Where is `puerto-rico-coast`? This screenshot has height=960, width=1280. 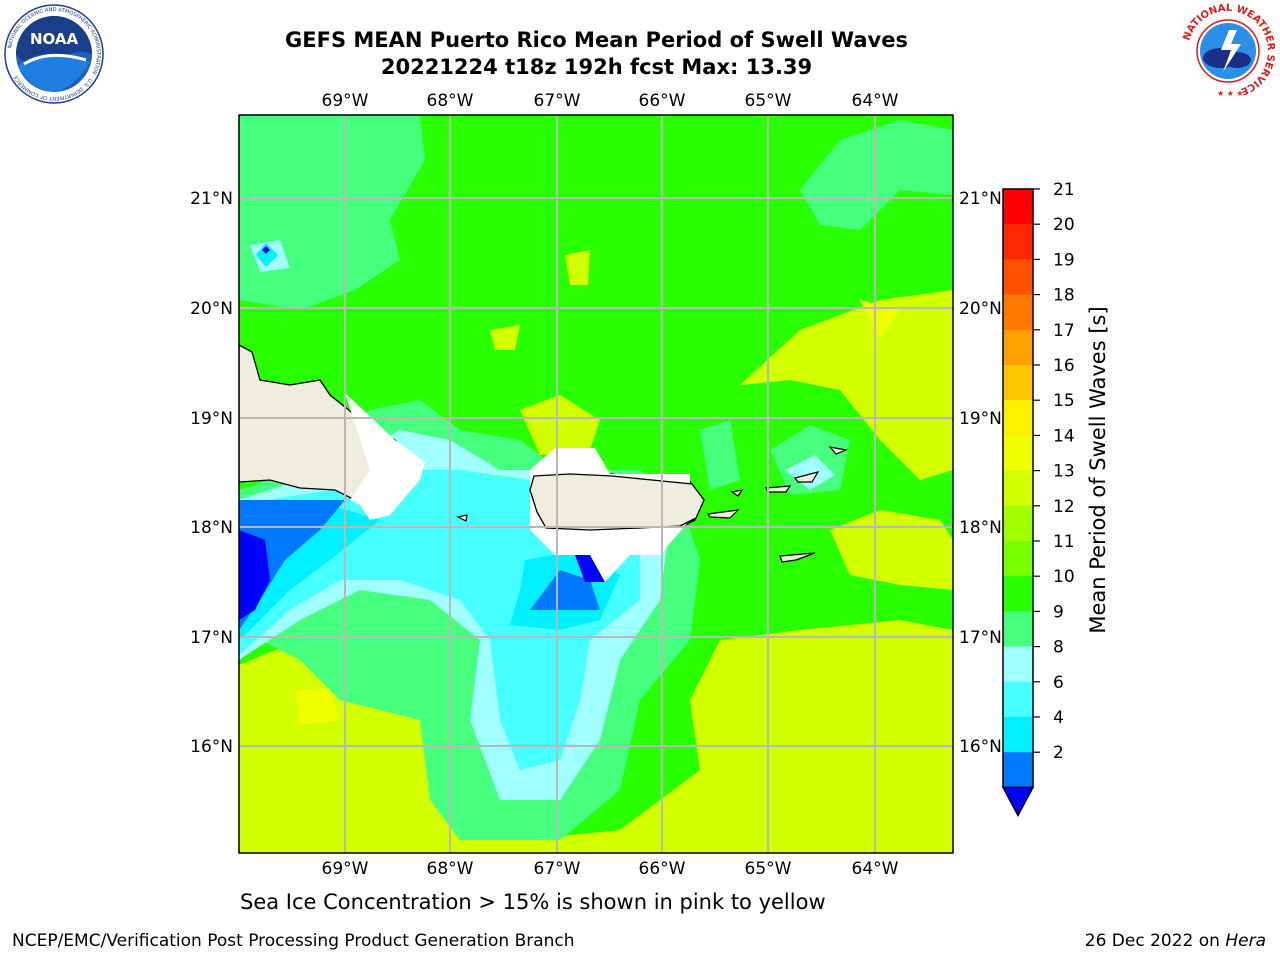
puerto-rico-coast is located at coordinates (617, 502).